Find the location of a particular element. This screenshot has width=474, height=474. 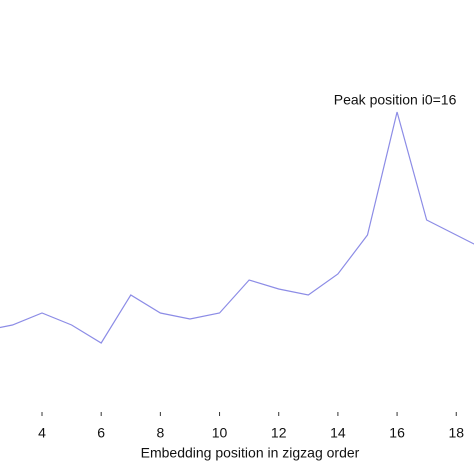

x-tick-label: 18 is located at coordinates (456, 433).